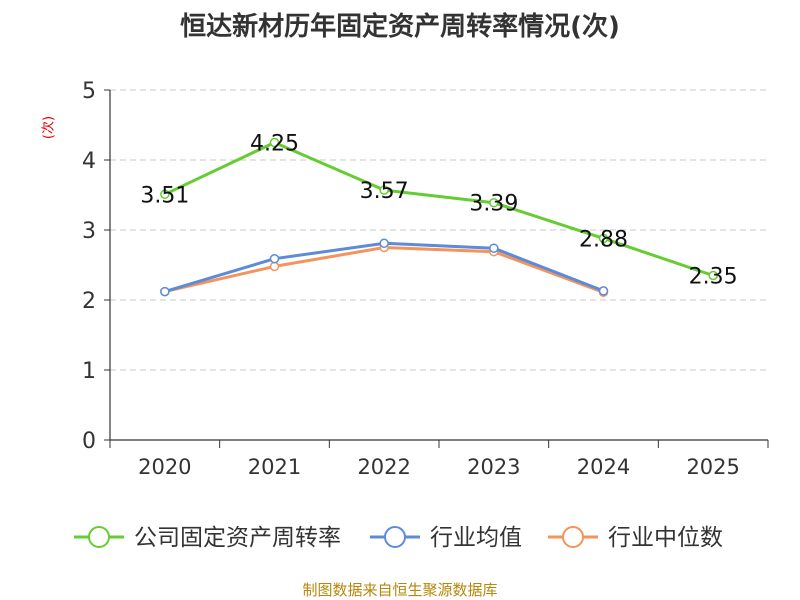 Image resolution: width=800 pixels, height=600 pixels. What do you see at coordinates (400, 590) in the screenshot?
I see `data-source-note: 制图数据来自恒生聚源数据库` at bounding box center [400, 590].